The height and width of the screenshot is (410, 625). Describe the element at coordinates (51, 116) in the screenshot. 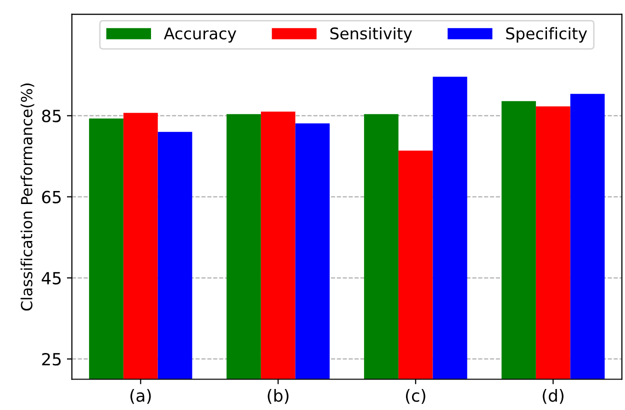

I see `y-tick-label: 85` at that location.